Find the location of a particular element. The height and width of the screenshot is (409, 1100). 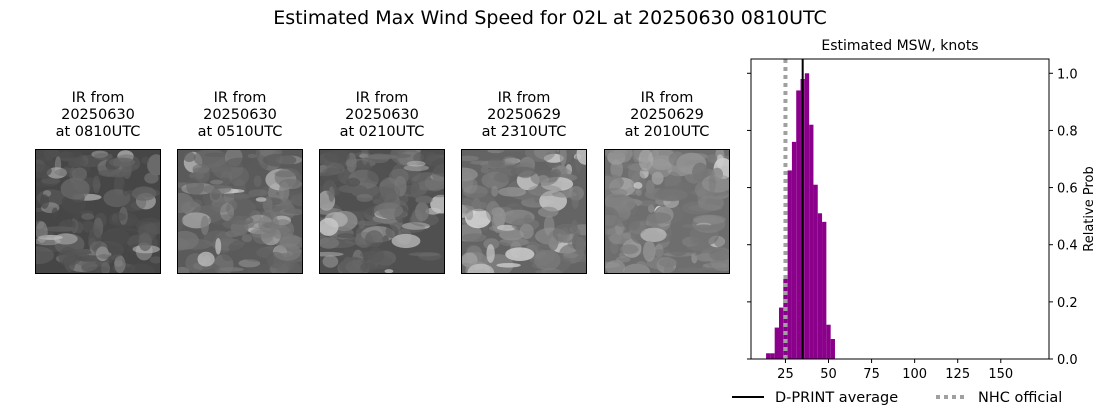

y-tick-label: 0.2 is located at coordinates (1067, 303).